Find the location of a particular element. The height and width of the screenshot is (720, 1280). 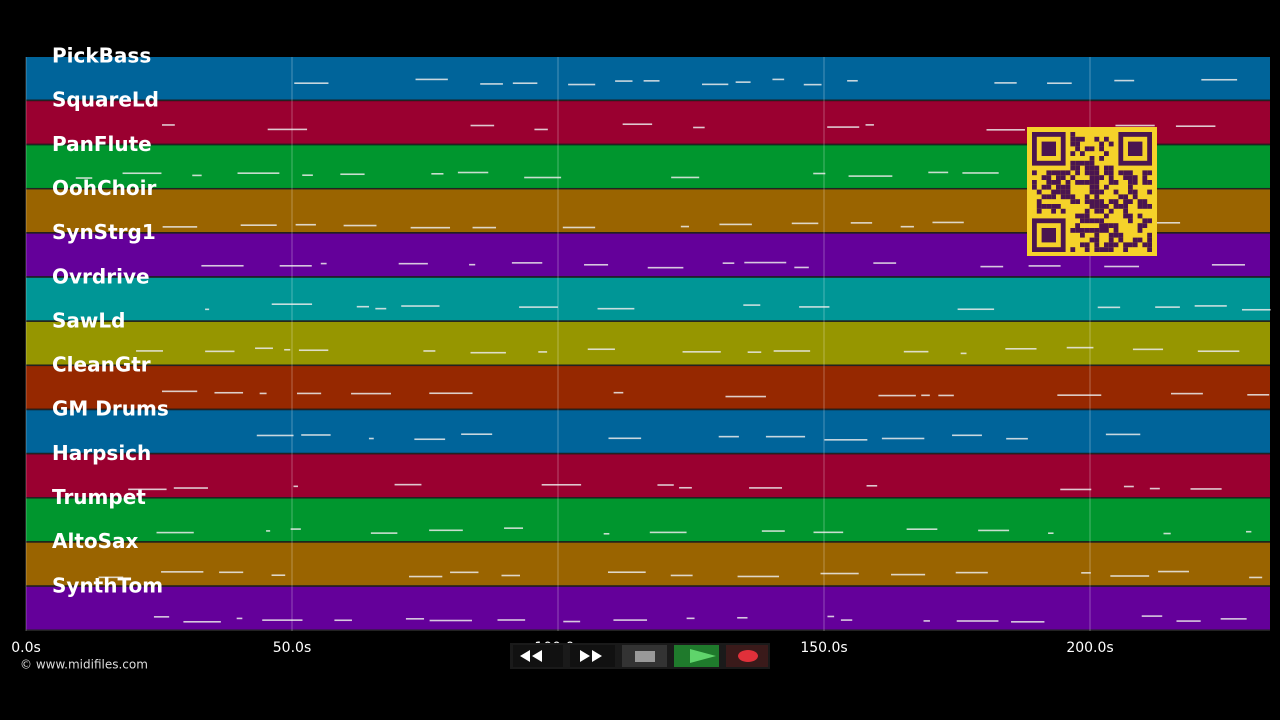

track-label: SynthTom is located at coordinates (107, 585).